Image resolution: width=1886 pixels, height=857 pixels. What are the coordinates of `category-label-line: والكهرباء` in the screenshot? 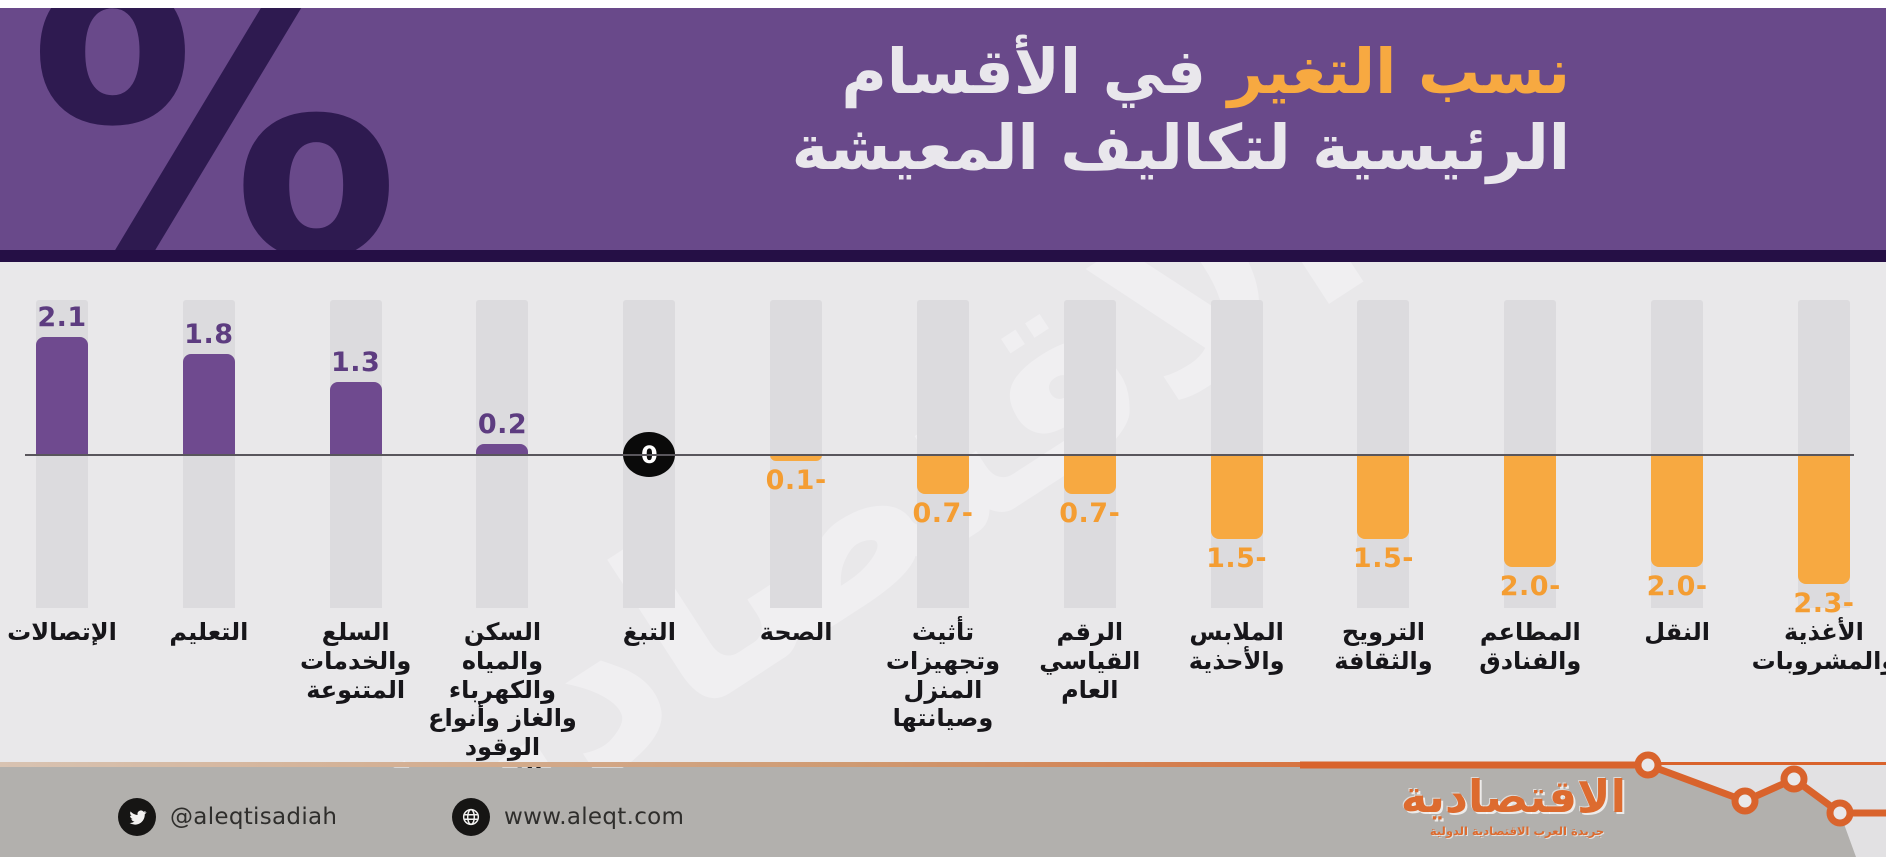 It's located at (502, 689).